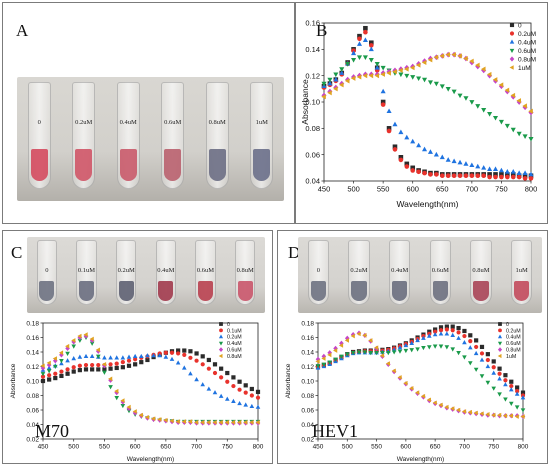 This screenshot has width=550, height=466. I want to click on y-tick-label: 0.08, so click(307, 396).